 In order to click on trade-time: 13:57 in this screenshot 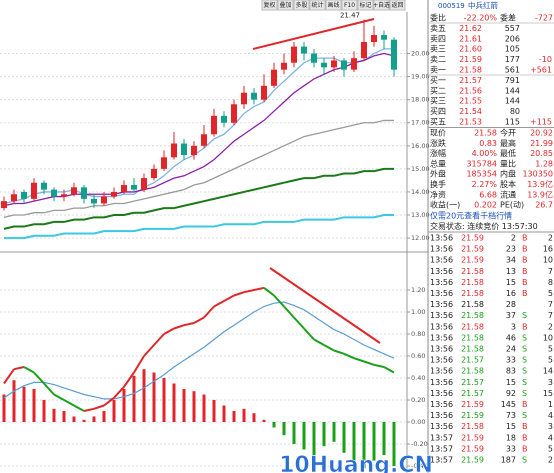, I will do `click(441, 437)`.